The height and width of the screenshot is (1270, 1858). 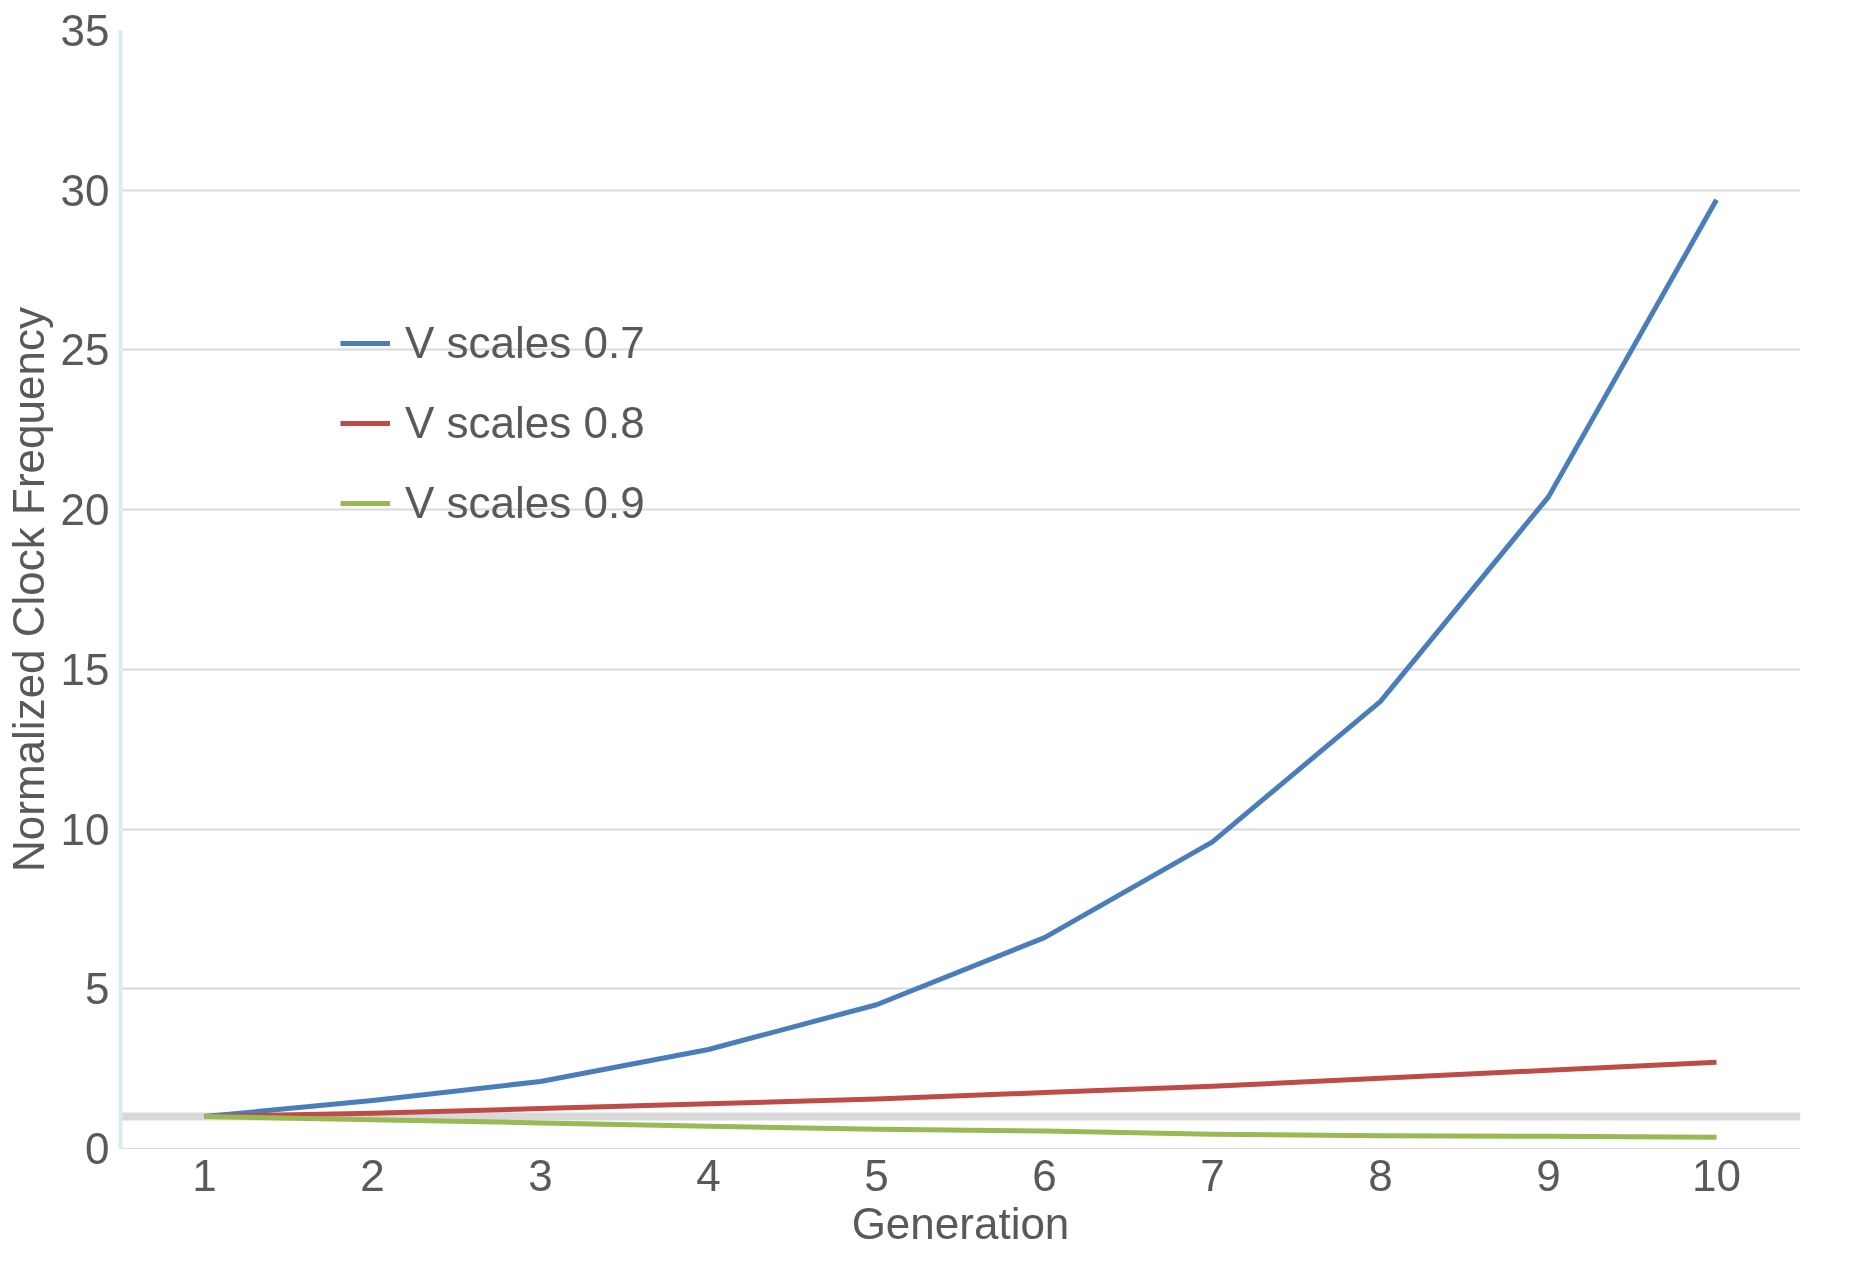 I want to click on y-tick-label: 25, so click(x=85, y=350).